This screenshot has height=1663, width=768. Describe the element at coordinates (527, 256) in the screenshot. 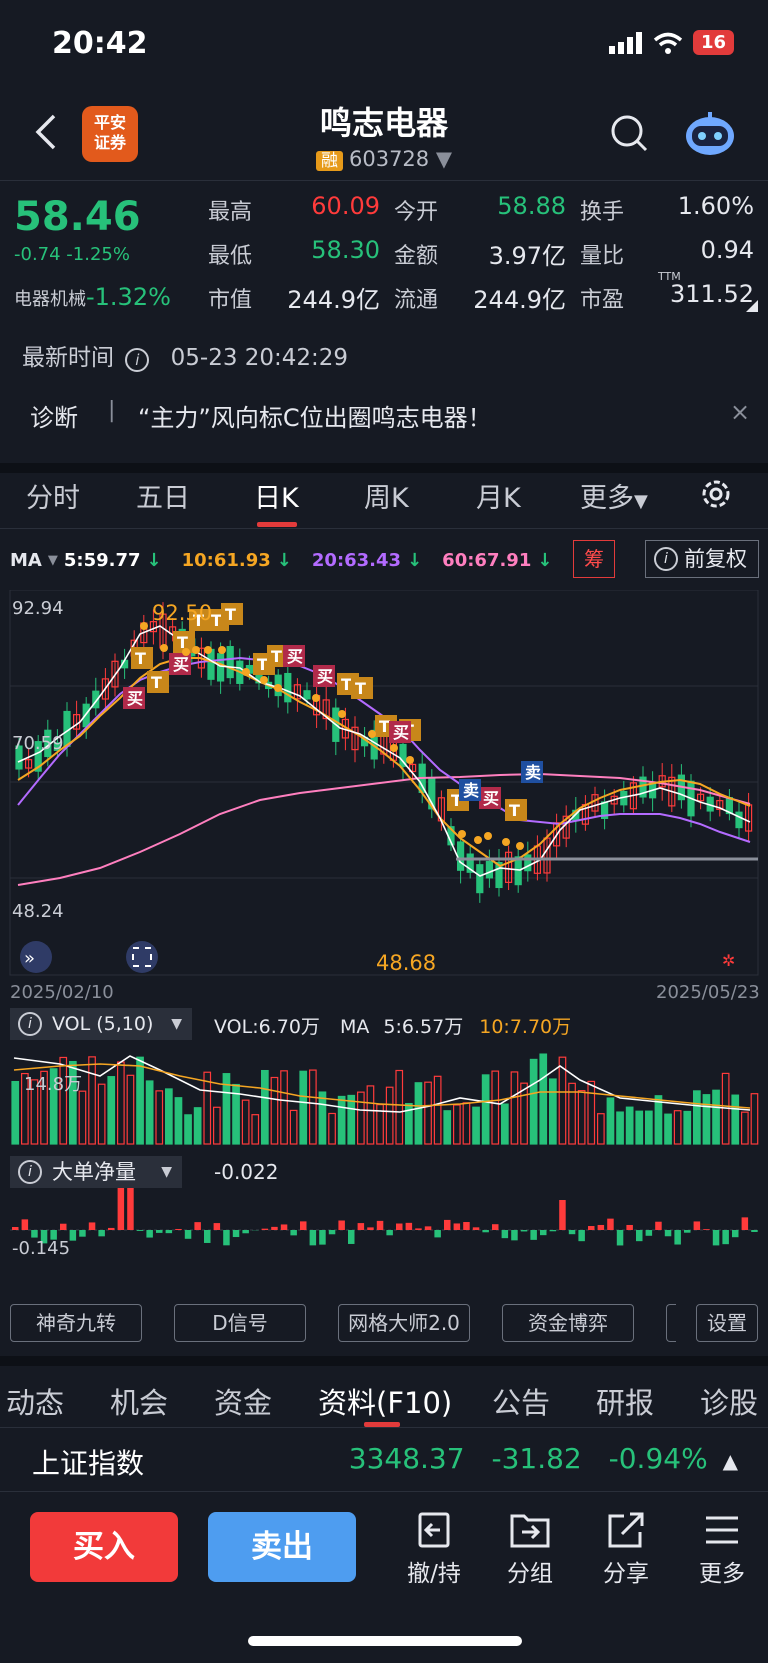

I see `amount-value: 3.97亿` at that location.